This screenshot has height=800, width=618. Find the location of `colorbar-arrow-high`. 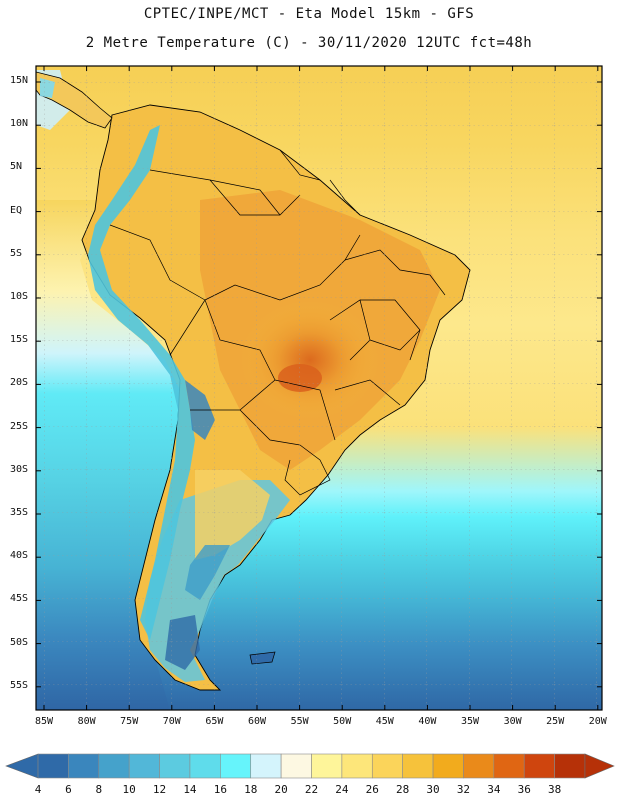

colorbar-arrow-high is located at coordinates (599, 766).